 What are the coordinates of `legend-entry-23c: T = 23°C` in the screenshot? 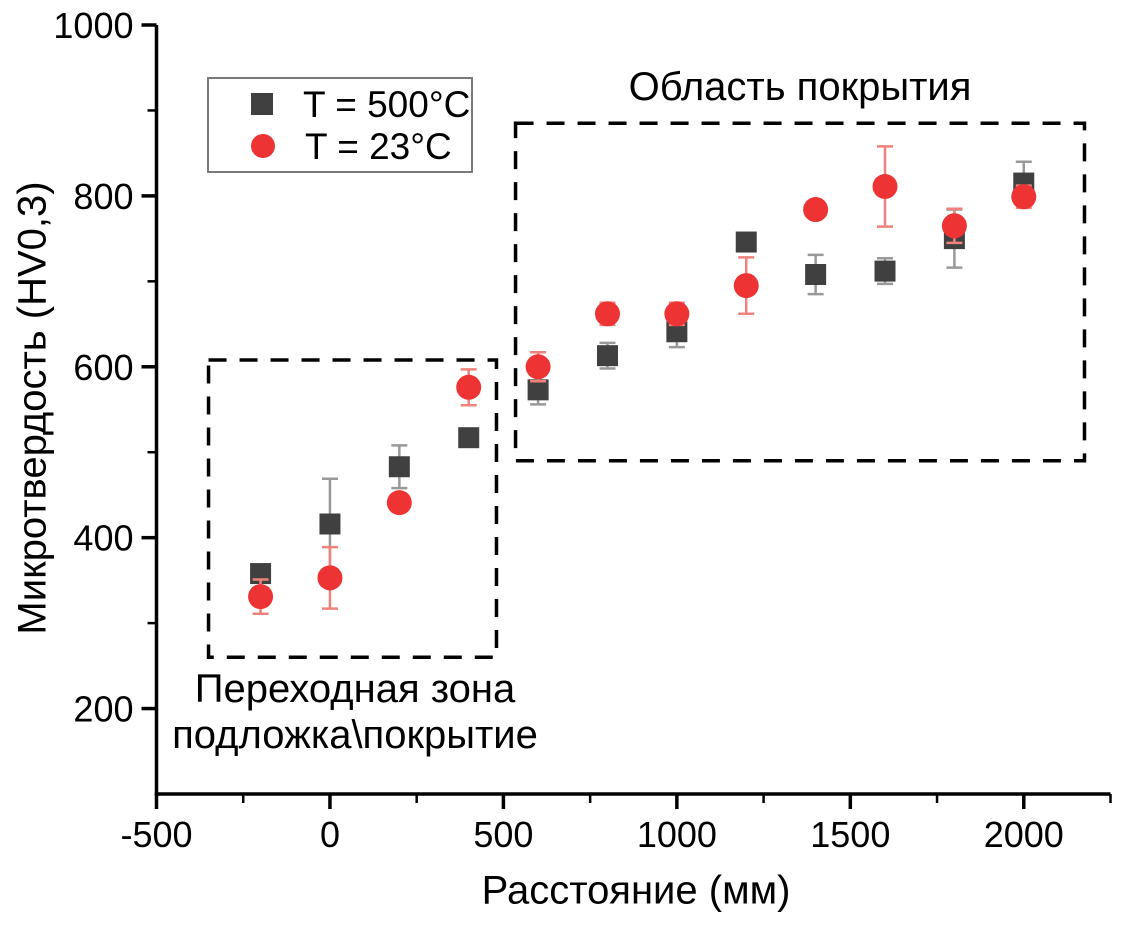 It's located at (340, 146).